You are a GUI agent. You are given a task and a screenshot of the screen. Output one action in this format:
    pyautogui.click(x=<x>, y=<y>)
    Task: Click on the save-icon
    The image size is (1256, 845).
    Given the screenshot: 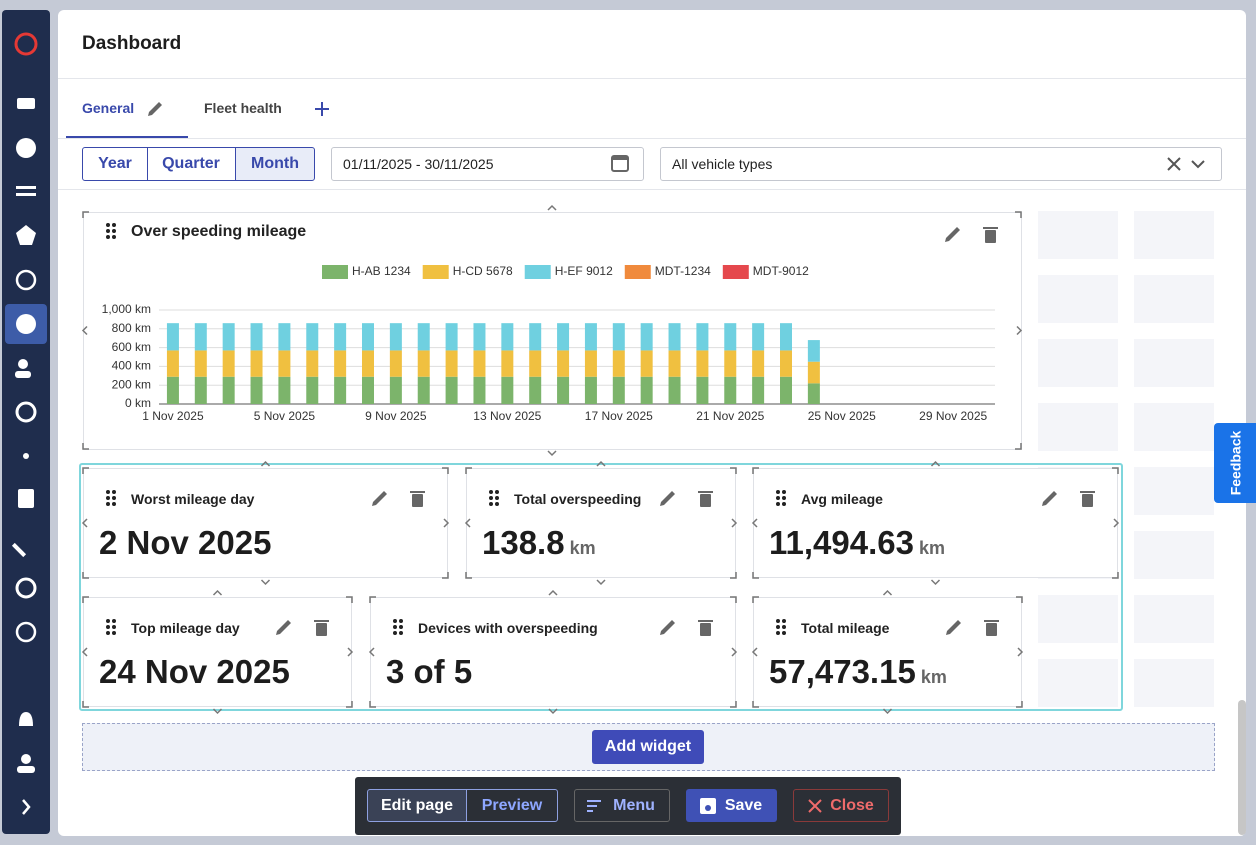 What is the action you would take?
    pyautogui.click(x=708, y=806)
    